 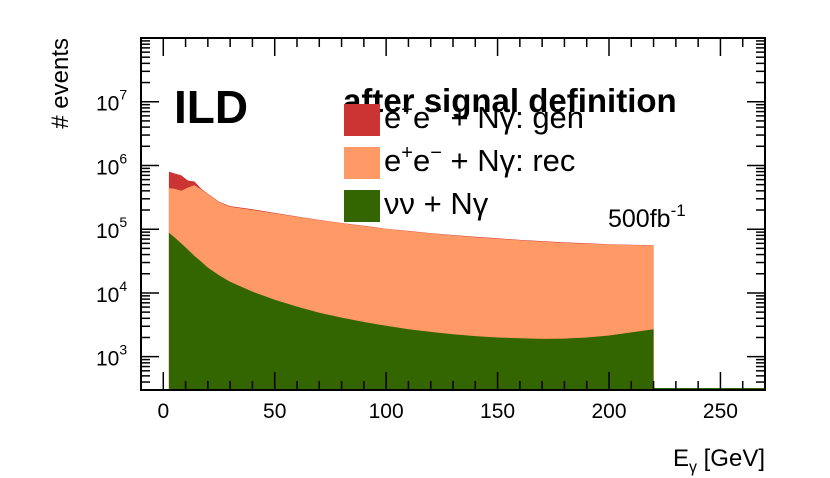 What do you see at coordinates (274, 411) in the screenshot?
I see `x-tick-label: 50` at bounding box center [274, 411].